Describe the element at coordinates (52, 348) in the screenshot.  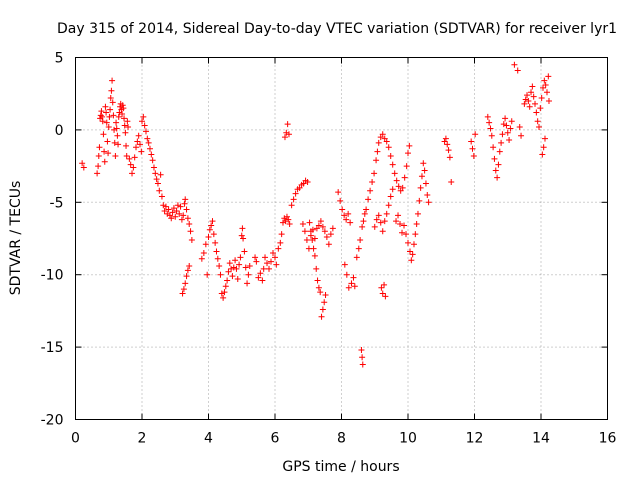
I see `y-tick-label: -15` at that location.